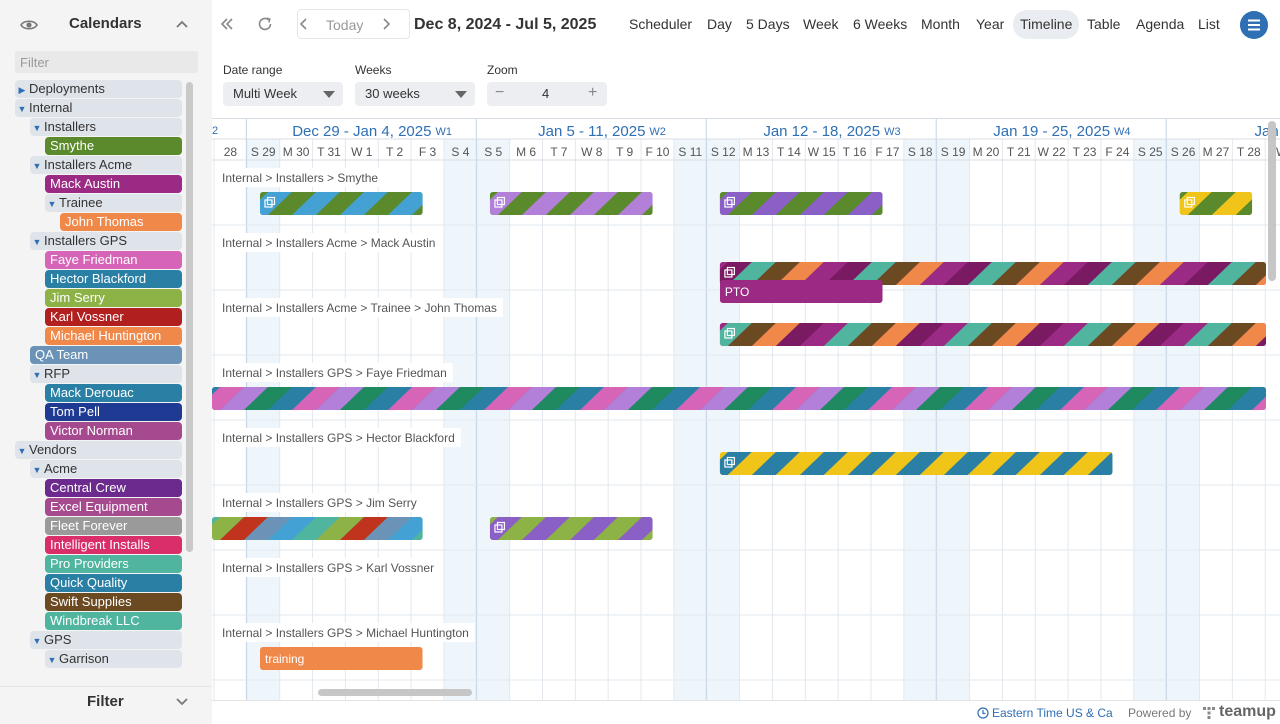 The height and width of the screenshot is (724, 1280). Describe the element at coordinates (113, 545) in the screenshot. I see `calendar-item-intelligent-installs: Intelligent Installs` at that location.